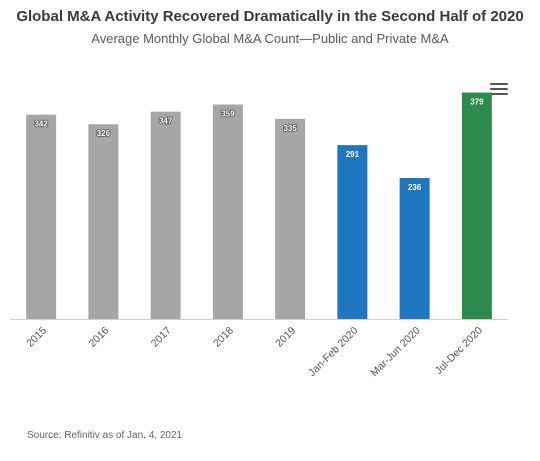 The width and height of the screenshot is (540, 461). Describe the element at coordinates (104, 133) in the screenshot. I see `data-label: 326` at that location.